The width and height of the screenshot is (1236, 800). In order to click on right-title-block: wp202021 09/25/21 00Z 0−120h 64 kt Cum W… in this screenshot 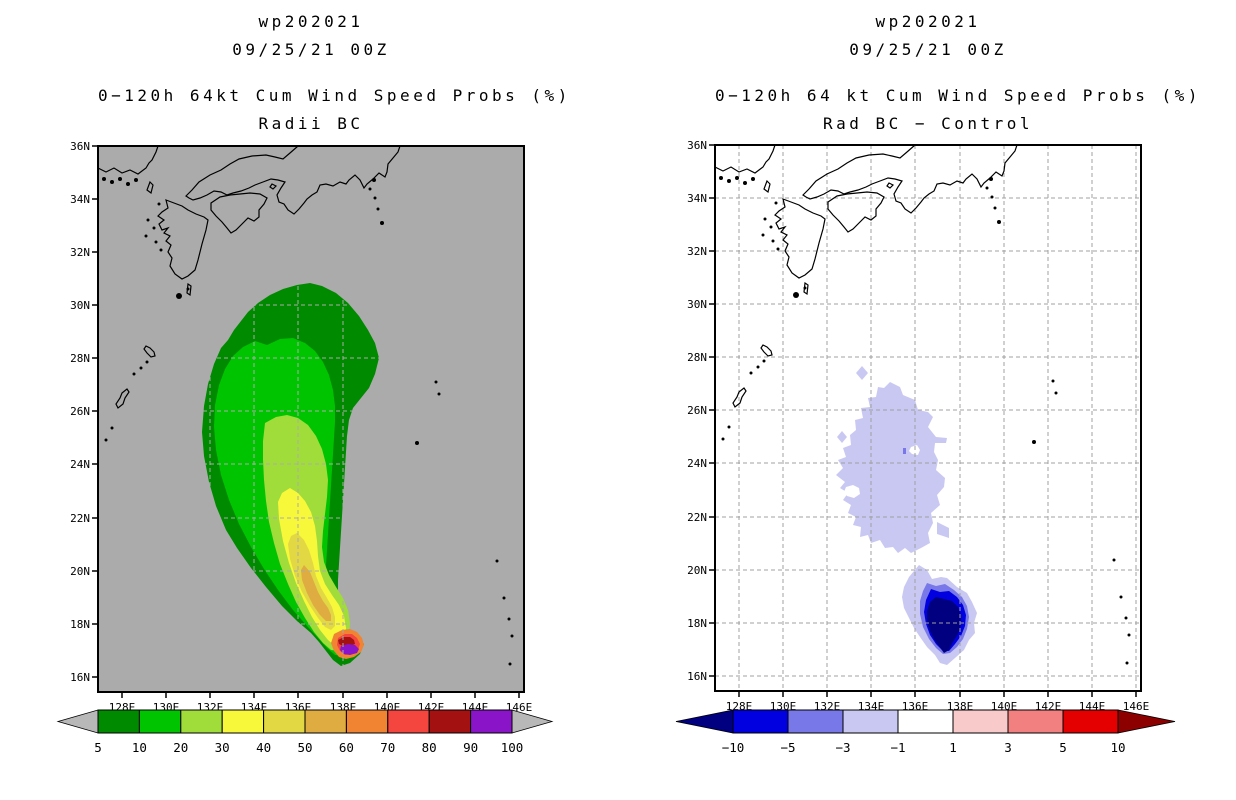, I will do `click(958, 73)`.